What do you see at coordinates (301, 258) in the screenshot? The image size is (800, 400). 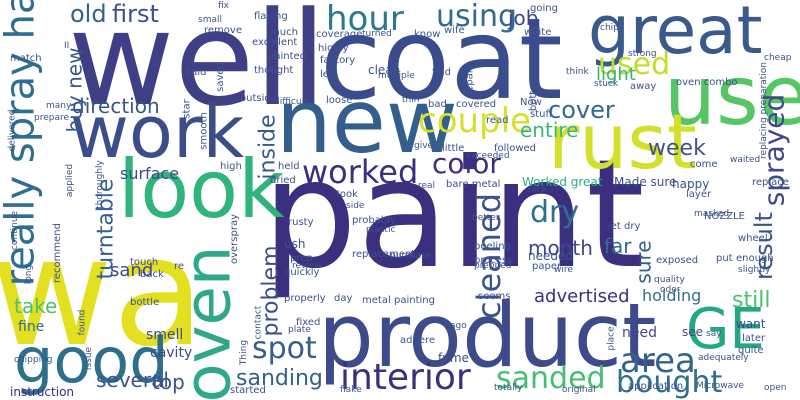 I see `word-prep: prep` at bounding box center [301, 258].